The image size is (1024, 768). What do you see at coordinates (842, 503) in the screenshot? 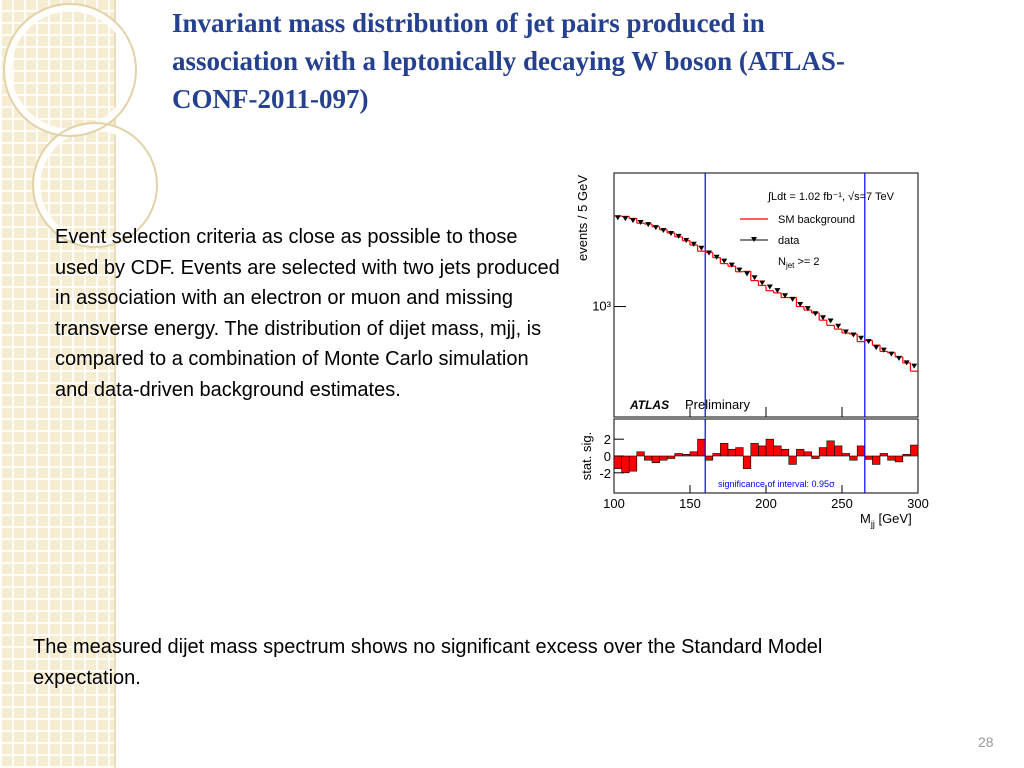
I see `x-tick-label: 250` at bounding box center [842, 503].